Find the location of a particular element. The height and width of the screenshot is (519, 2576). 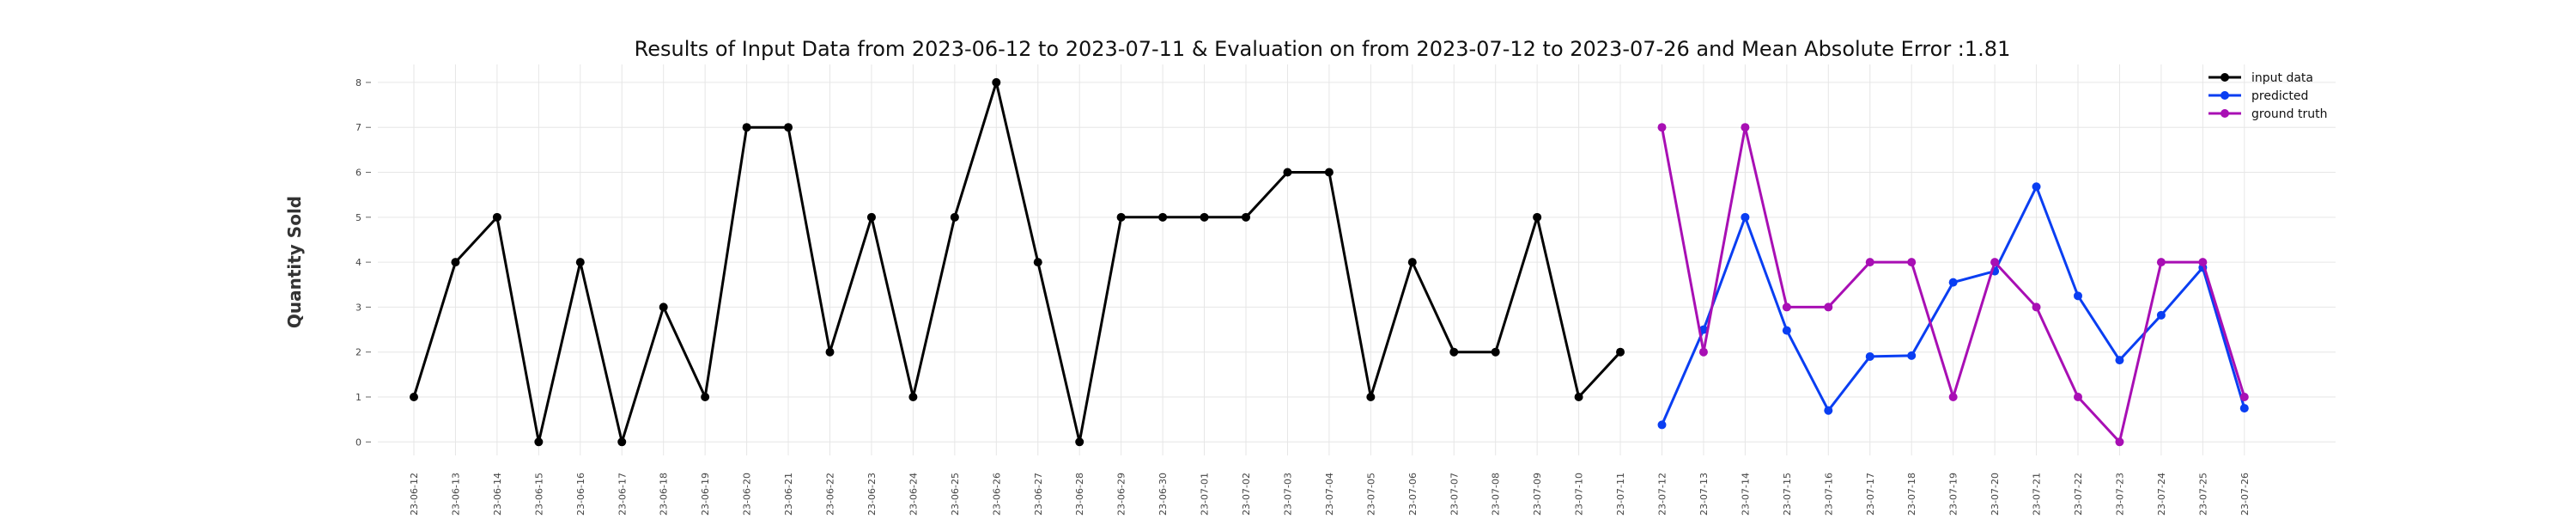

x-tick-label: -23-07-22 is located at coordinates (2078, 494).